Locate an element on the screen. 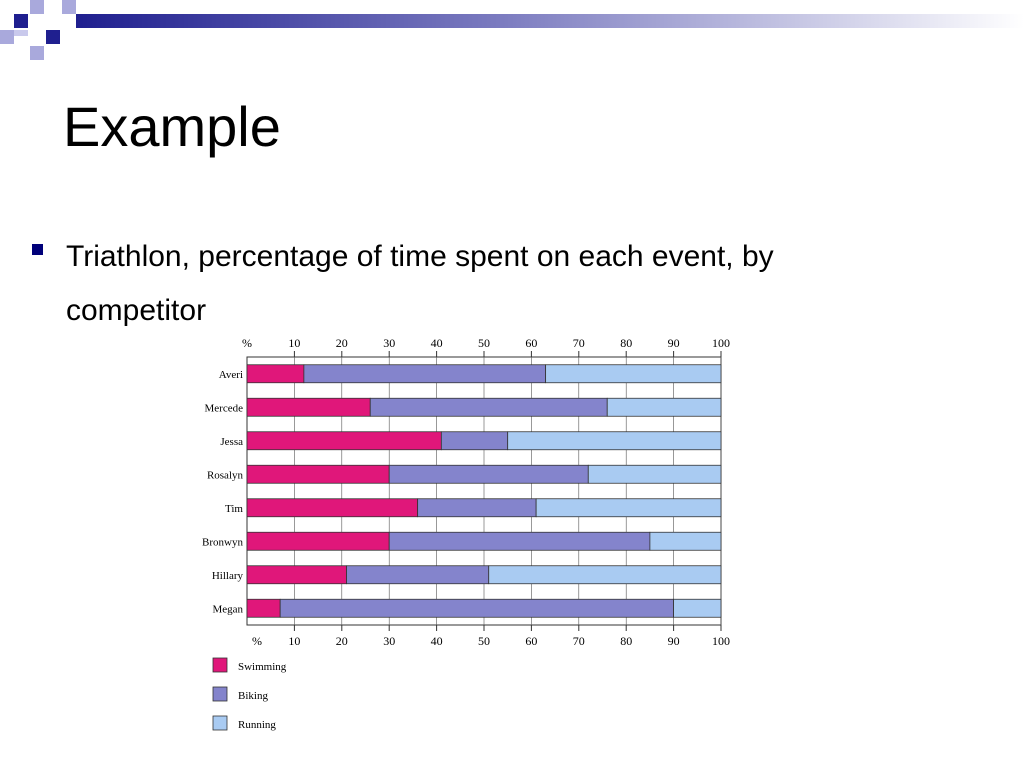 This screenshot has width=1024, height=768. tick-label-bottom: 80 is located at coordinates (626, 641).